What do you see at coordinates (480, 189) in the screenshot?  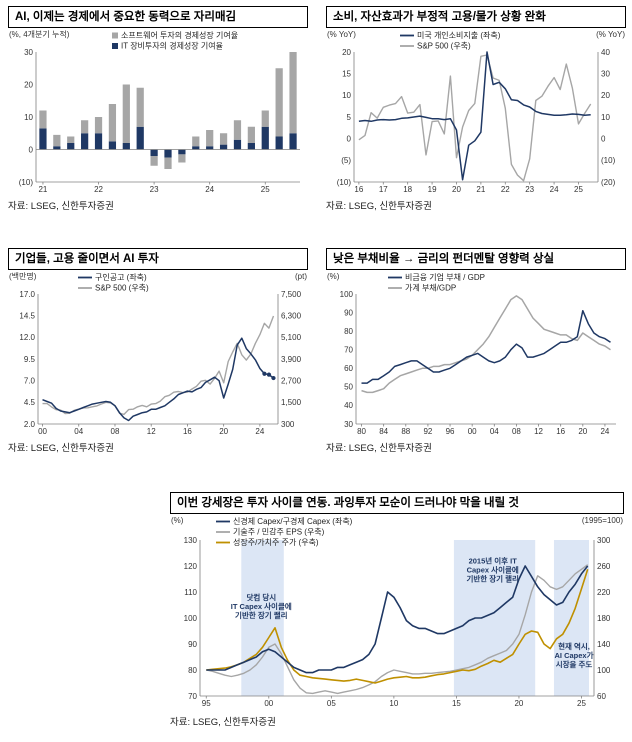 I see `svg-text: 21` at bounding box center [480, 189].